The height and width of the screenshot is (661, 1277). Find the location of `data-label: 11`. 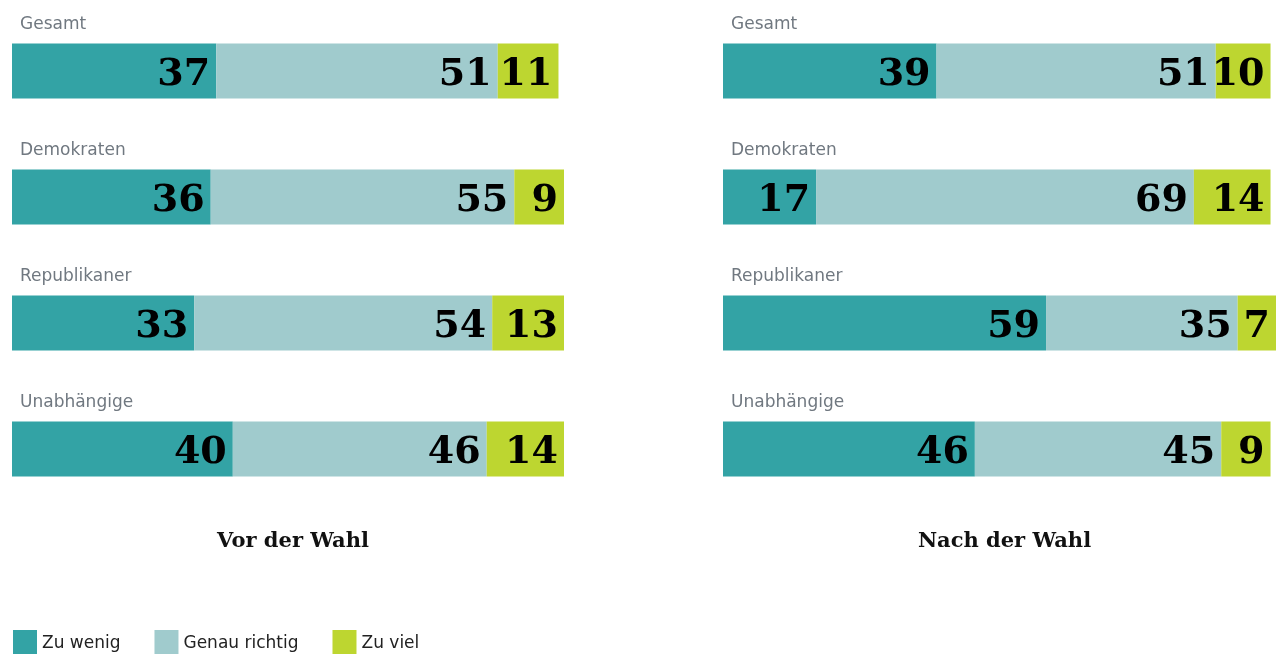

data-label: 11 is located at coordinates (526, 71).